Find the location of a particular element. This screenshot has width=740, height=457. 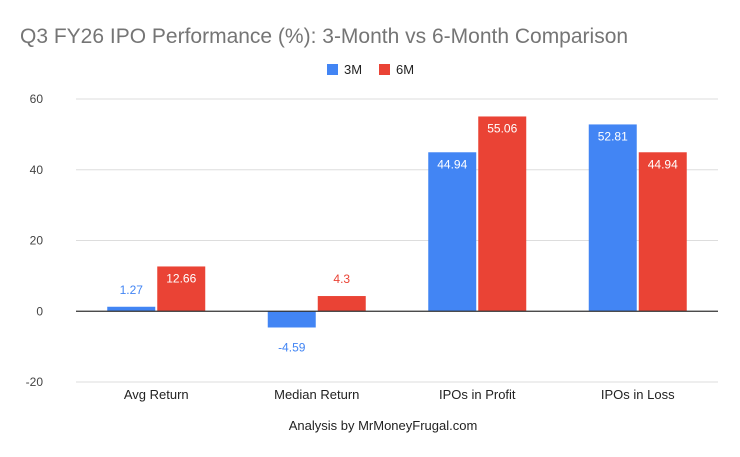

x-tick-label: Median Return is located at coordinates (316, 394).